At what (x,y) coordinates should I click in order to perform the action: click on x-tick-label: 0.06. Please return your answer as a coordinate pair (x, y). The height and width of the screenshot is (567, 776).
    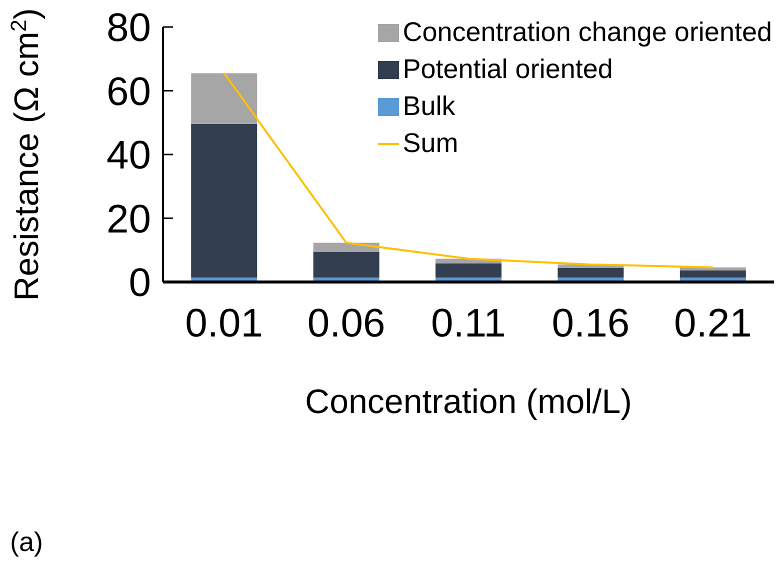
    Looking at the image, I should click on (346, 323).